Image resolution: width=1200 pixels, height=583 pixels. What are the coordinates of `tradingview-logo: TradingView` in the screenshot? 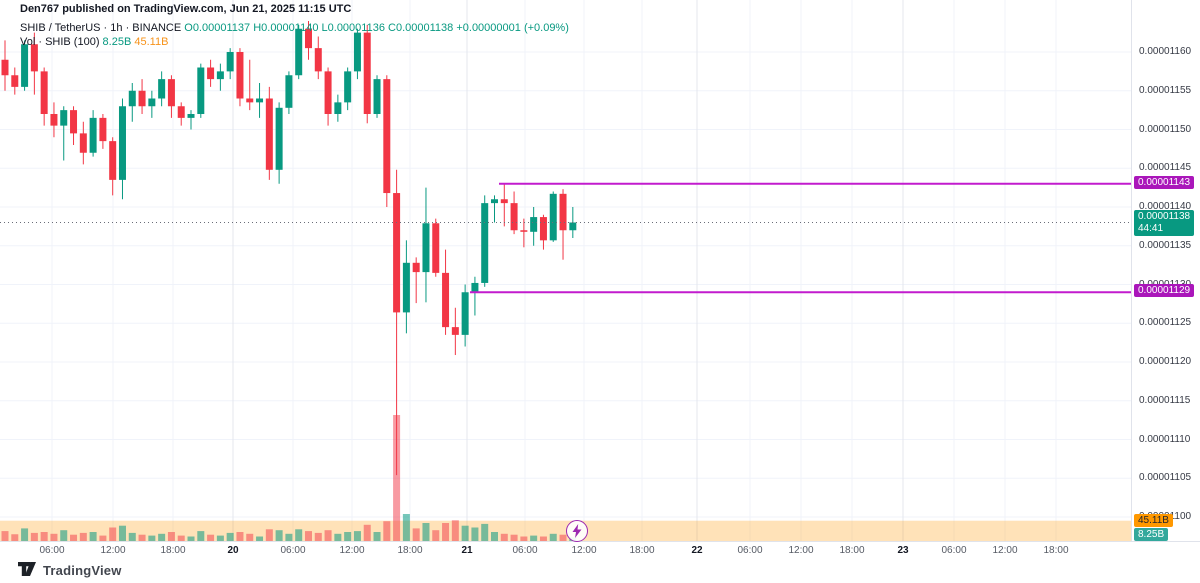 It's located at (70, 570).